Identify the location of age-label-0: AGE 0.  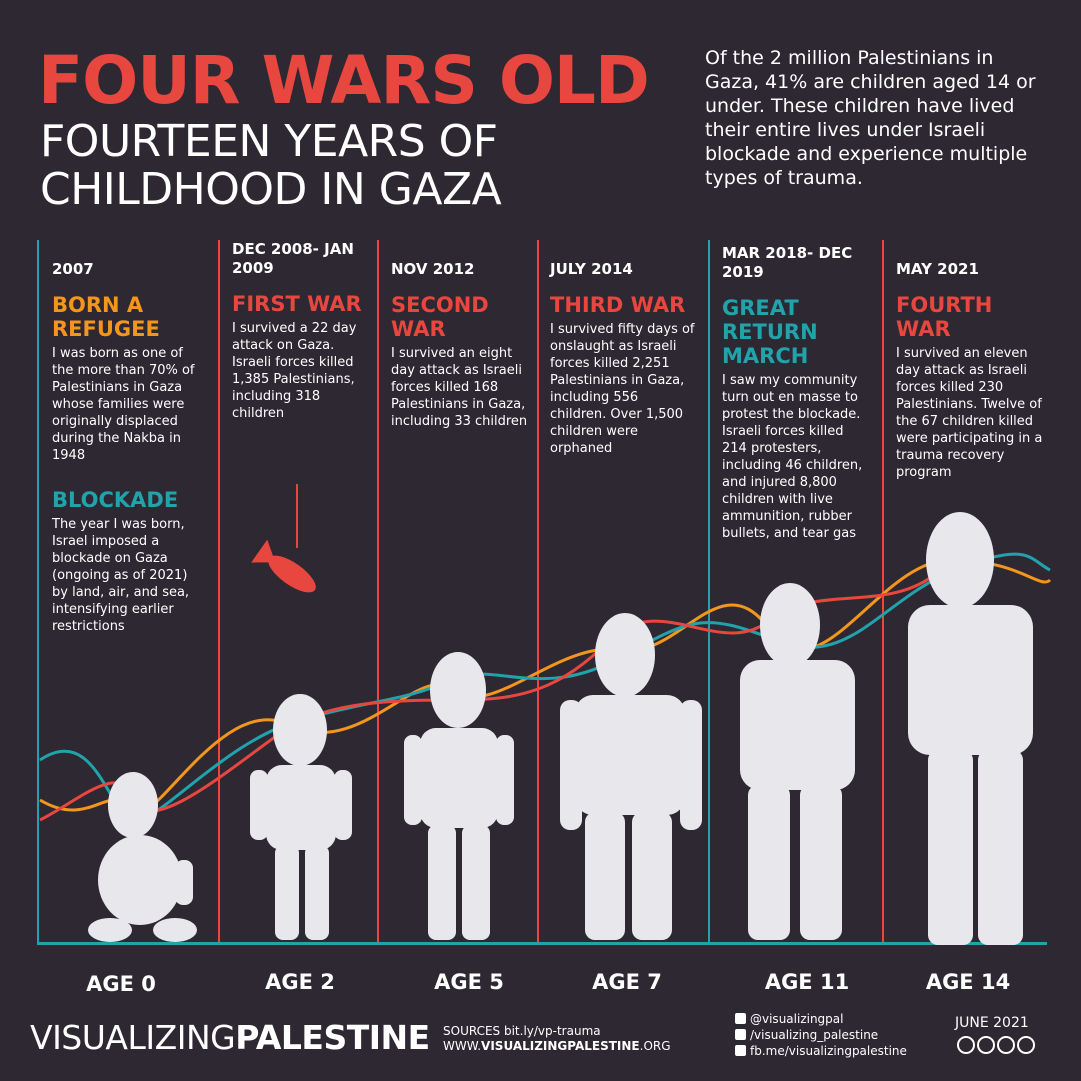
(121, 984).